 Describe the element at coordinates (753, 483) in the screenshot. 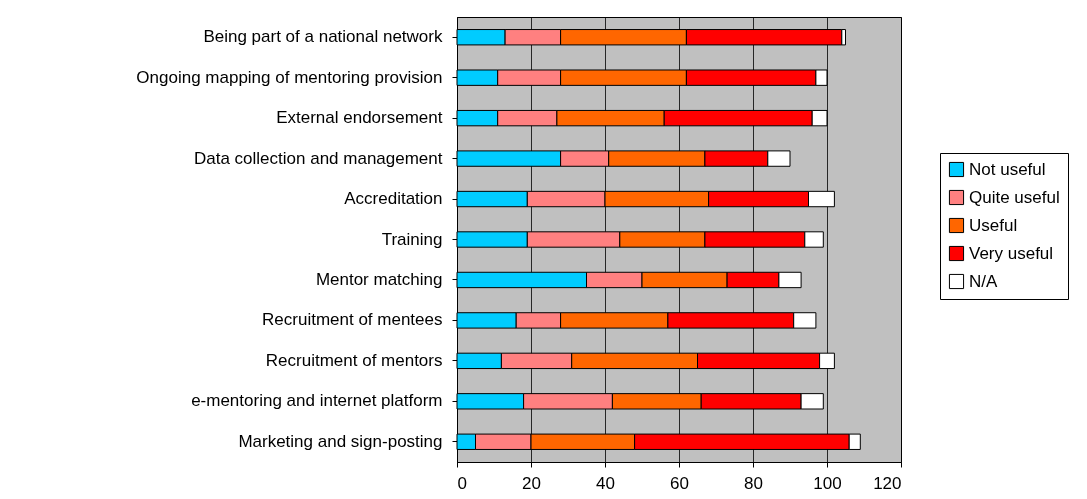

I see `x-tick-label: 80` at that location.